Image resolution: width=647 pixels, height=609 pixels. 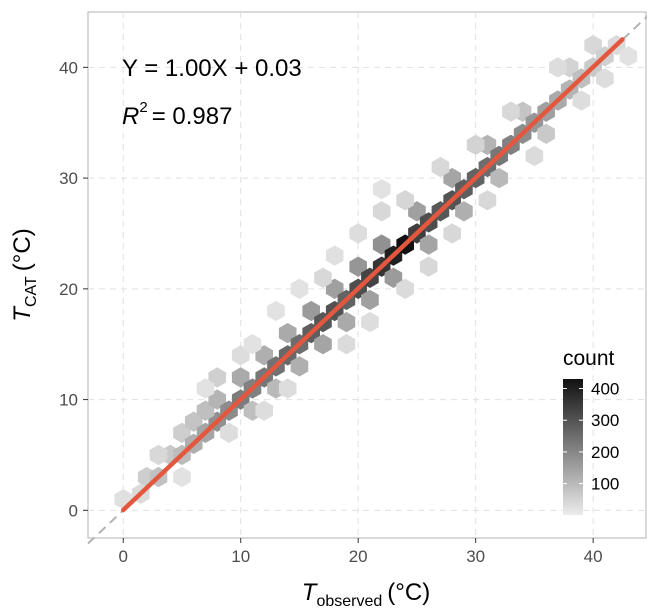 I want to click on x-tick-label: 0, so click(x=123, y=556).